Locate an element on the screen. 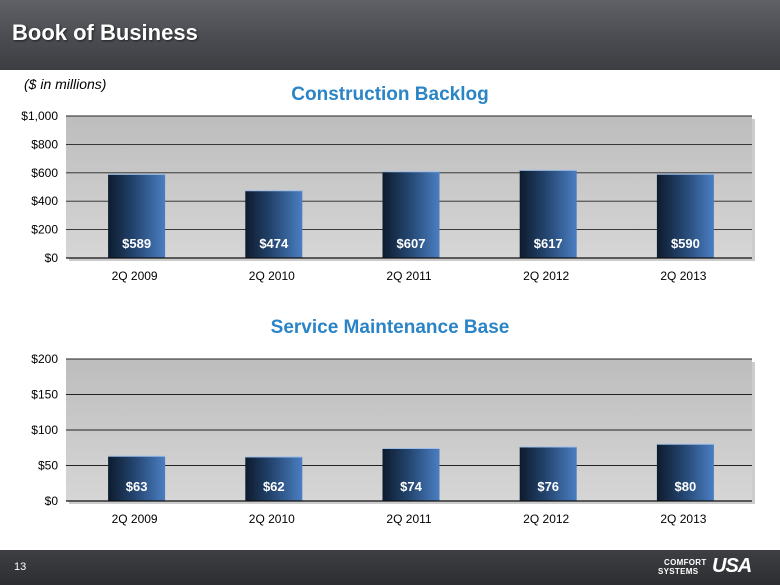 This screenshot has height=585, width=780. service-ytick-label: $50 is located at coordinates (48, 466).